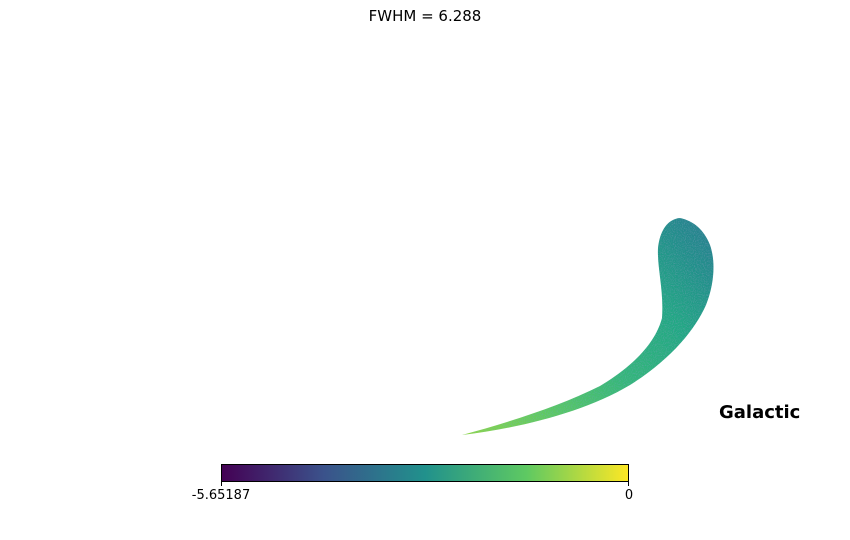  What do you see at coordinates (221, 483) in the screenshot?
I see `colorbar-tick-min` at bounding box center [221, 483].